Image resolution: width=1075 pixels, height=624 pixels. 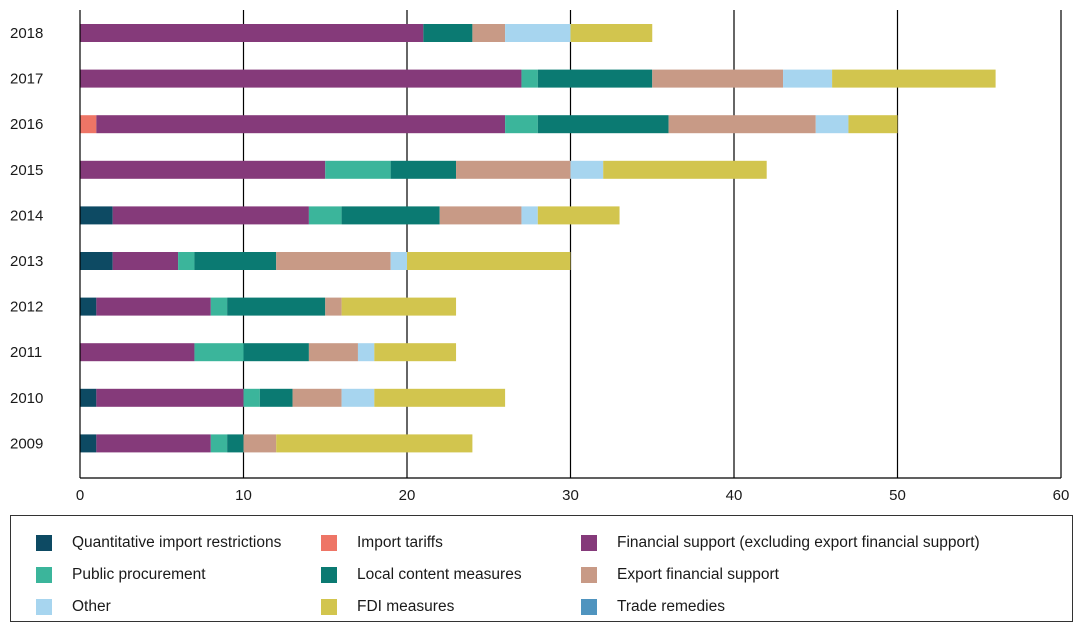 I want to click on legend-label: Other, so click(x=91, y=606).